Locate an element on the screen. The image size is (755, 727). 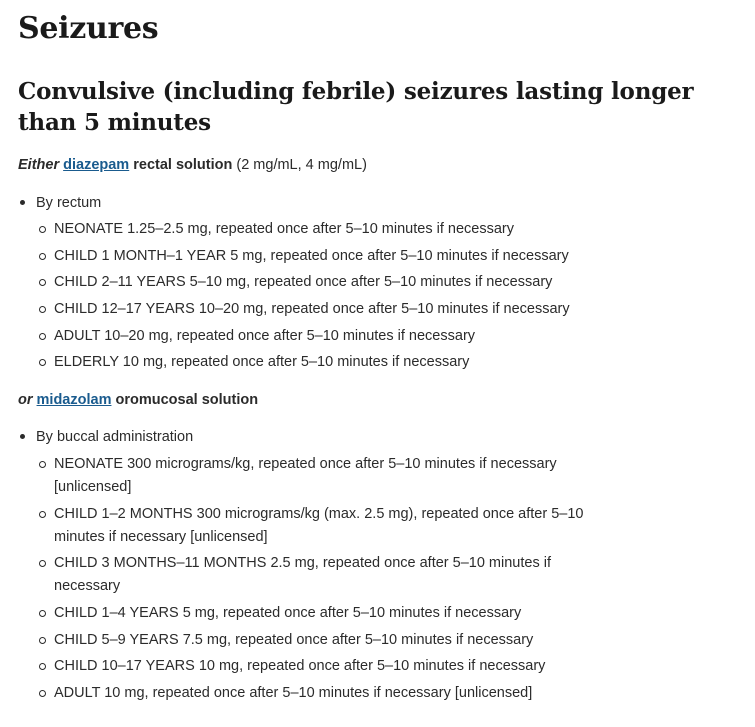
route-item: By buccal administration is located at coordinates (105, 437).